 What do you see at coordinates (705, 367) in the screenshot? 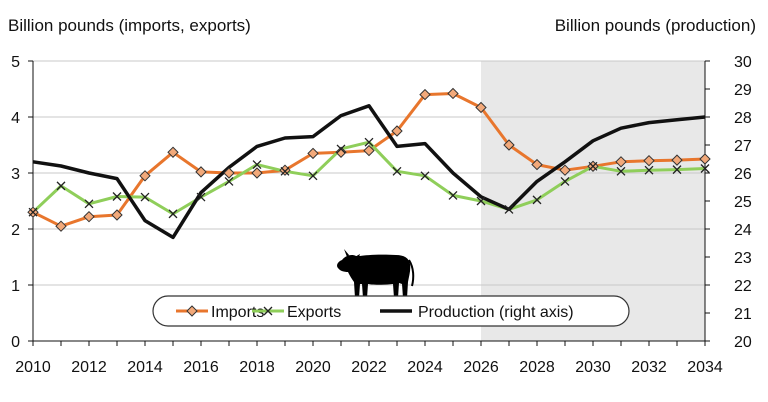
I see `x-tick-label: 2034` at bounding box center [705, 367].